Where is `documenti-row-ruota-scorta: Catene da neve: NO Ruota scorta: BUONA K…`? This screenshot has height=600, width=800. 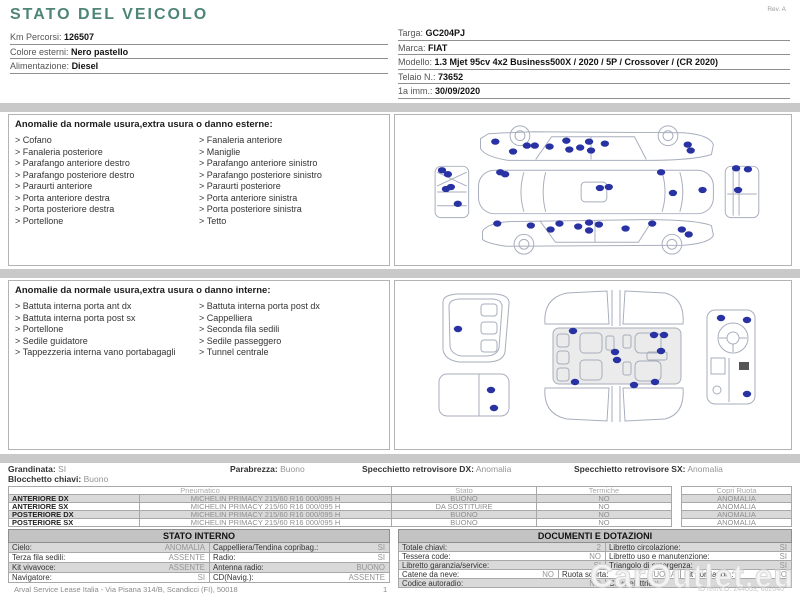 documenti-row-ruota-scorta: Catene da neve: NO Ruota scorta: BUONA K… is located at coordinates (595, 574).